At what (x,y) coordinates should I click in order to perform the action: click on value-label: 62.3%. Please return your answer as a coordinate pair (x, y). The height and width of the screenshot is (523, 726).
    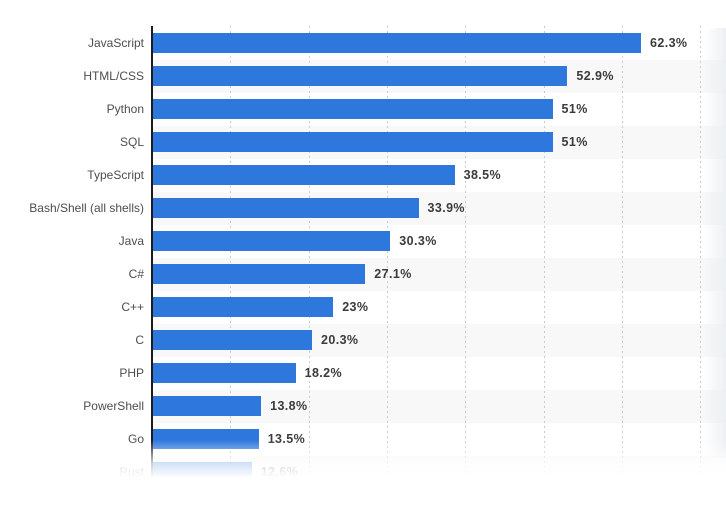
    Looking at the image, I should click on (669, 43).